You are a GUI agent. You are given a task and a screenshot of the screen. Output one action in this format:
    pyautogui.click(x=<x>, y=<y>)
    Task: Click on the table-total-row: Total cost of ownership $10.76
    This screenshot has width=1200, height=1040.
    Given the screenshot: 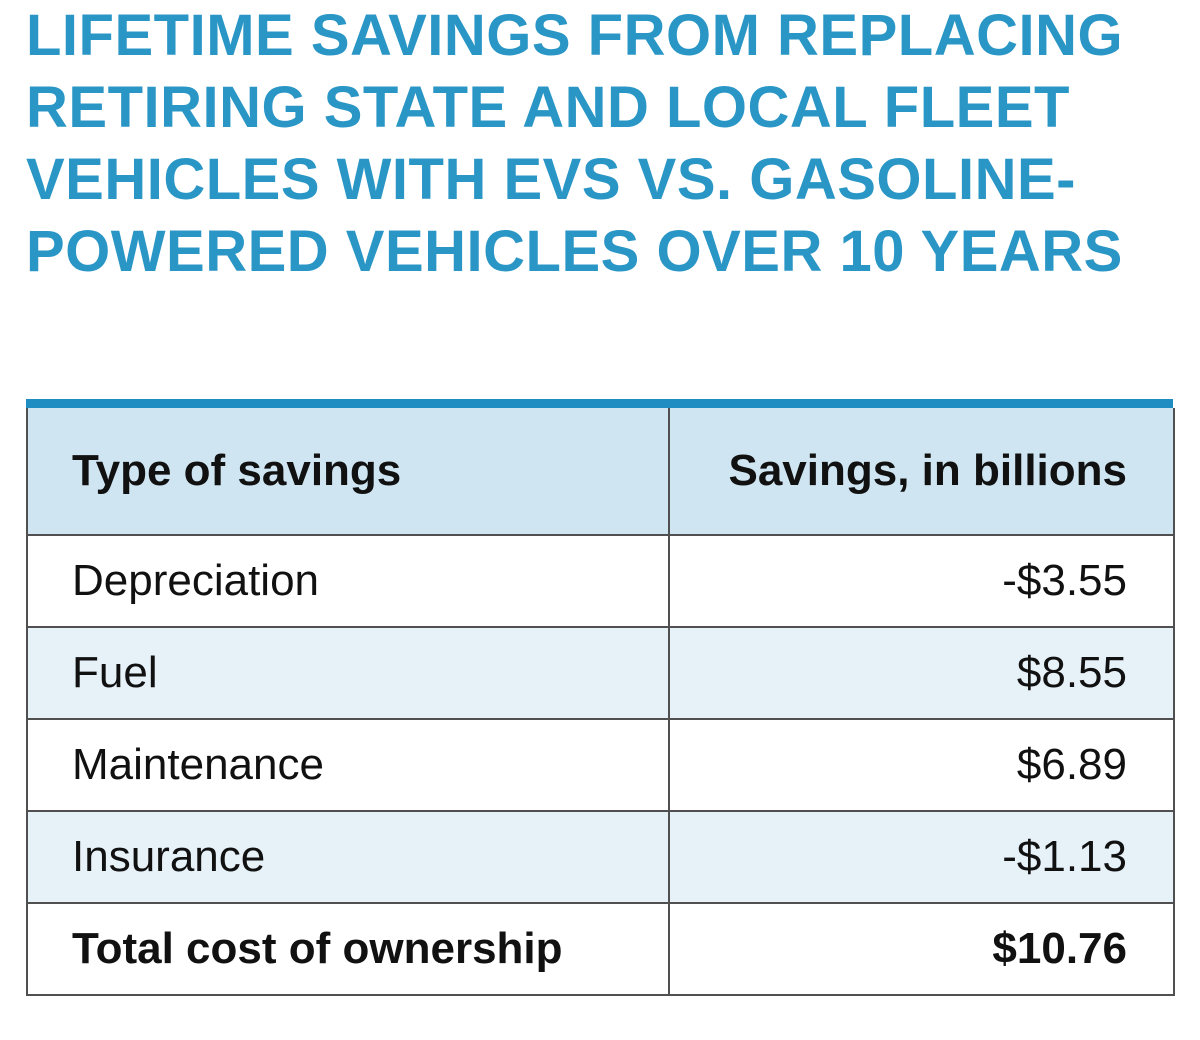 What is the action you would take?
    pyautogui.click(x=600, y=949)
    